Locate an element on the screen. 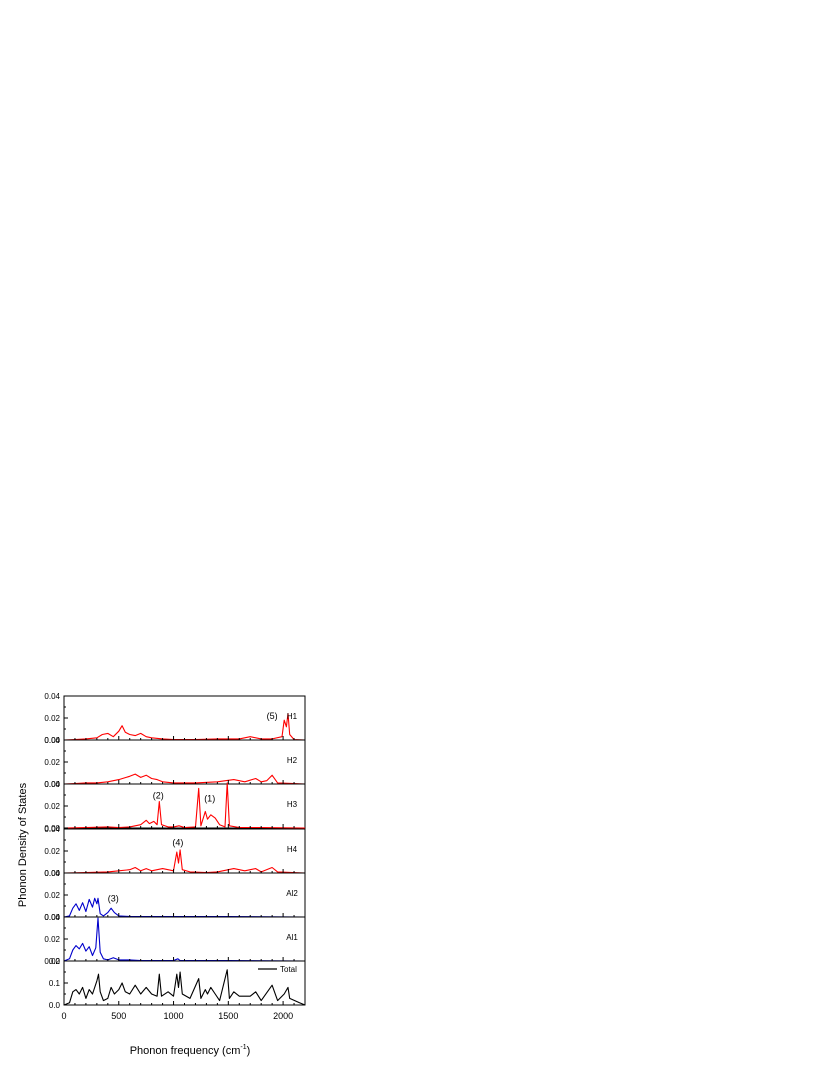 The image size is (830, 1075). x-axis-label: Phonon frequency (cm-1) is located at coordinates (190, 1050).